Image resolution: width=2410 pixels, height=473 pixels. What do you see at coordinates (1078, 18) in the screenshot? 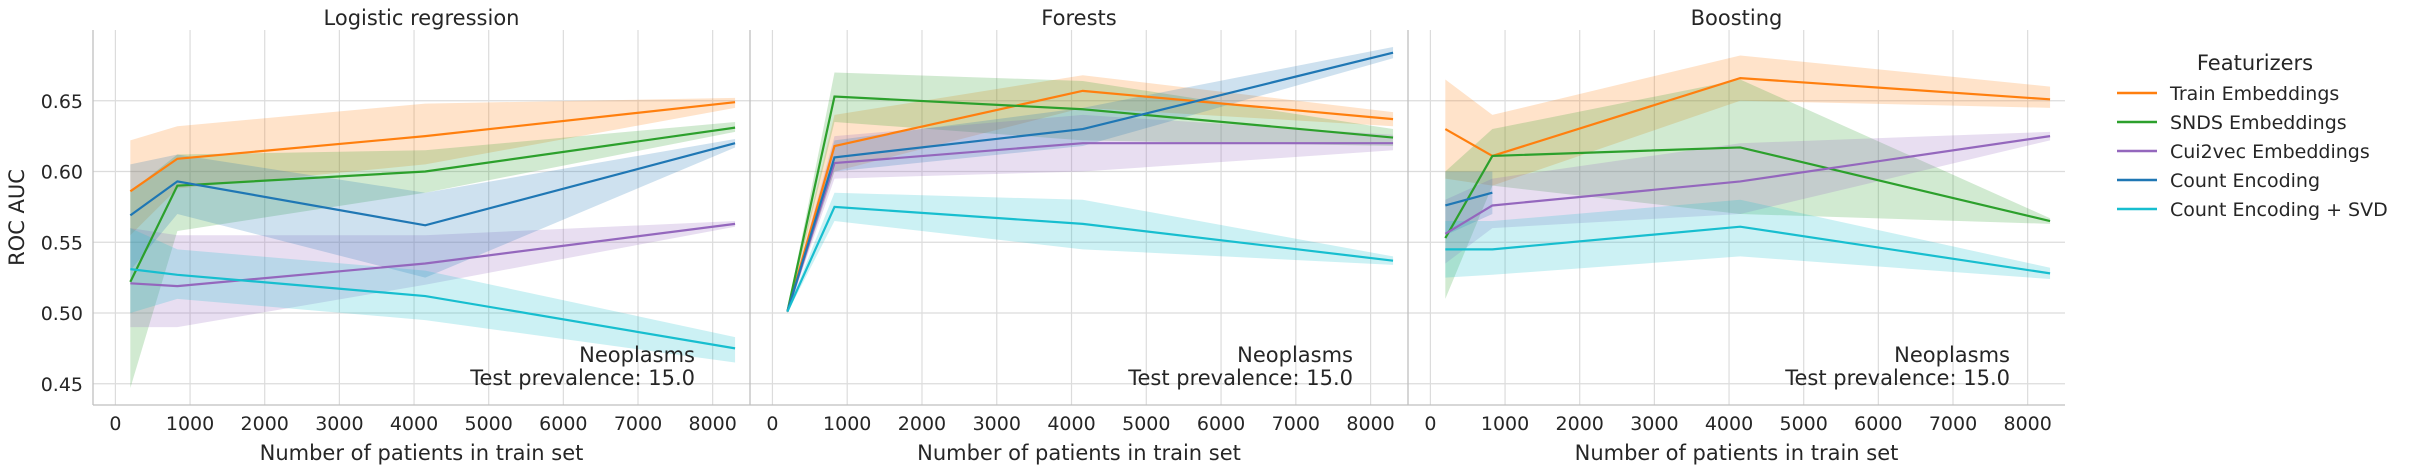
I see `panel-title: Forests` at bounding box center [1078, 18].